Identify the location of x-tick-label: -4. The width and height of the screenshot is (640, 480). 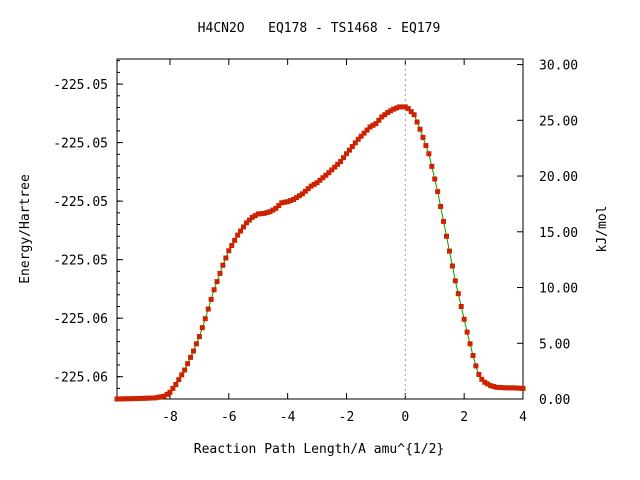
(288, 417).